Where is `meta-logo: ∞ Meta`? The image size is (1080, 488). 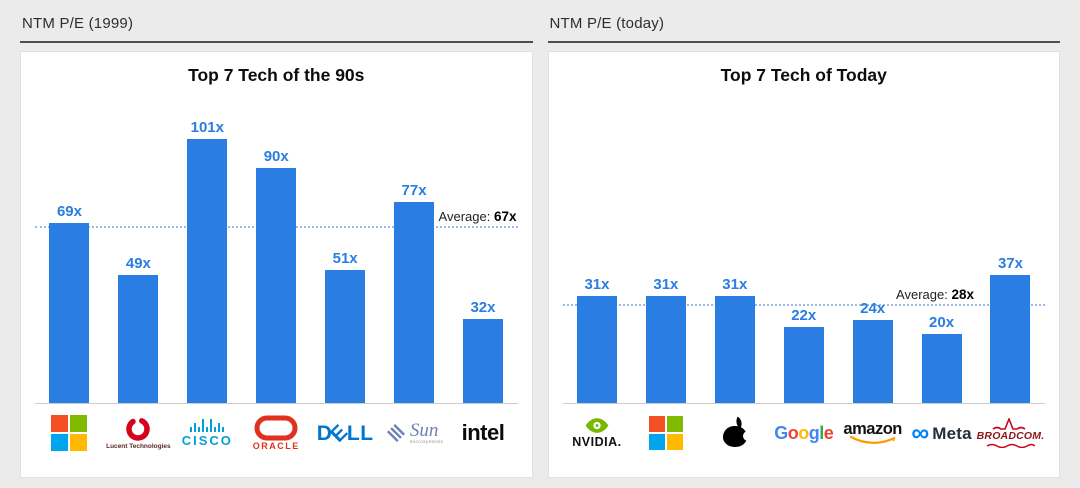
meta-logo: ∞ Meta is located at coordinates (941, 433).